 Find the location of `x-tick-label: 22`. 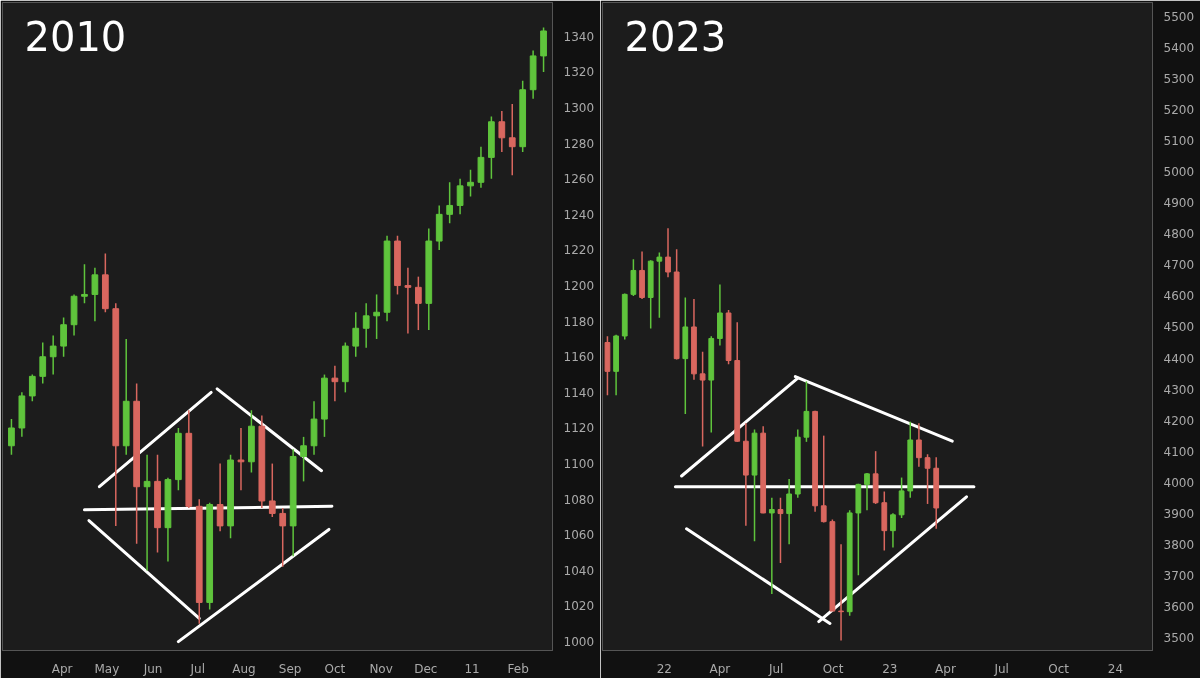

x-tick-label: 22 is located at coordinates (664, 668).